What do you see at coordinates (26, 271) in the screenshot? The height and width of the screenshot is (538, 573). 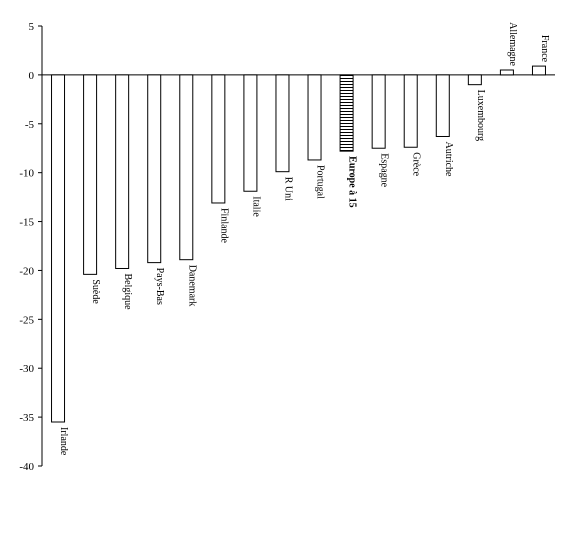 I see `y-tick-label: -20` at bounding box center [26, 271].